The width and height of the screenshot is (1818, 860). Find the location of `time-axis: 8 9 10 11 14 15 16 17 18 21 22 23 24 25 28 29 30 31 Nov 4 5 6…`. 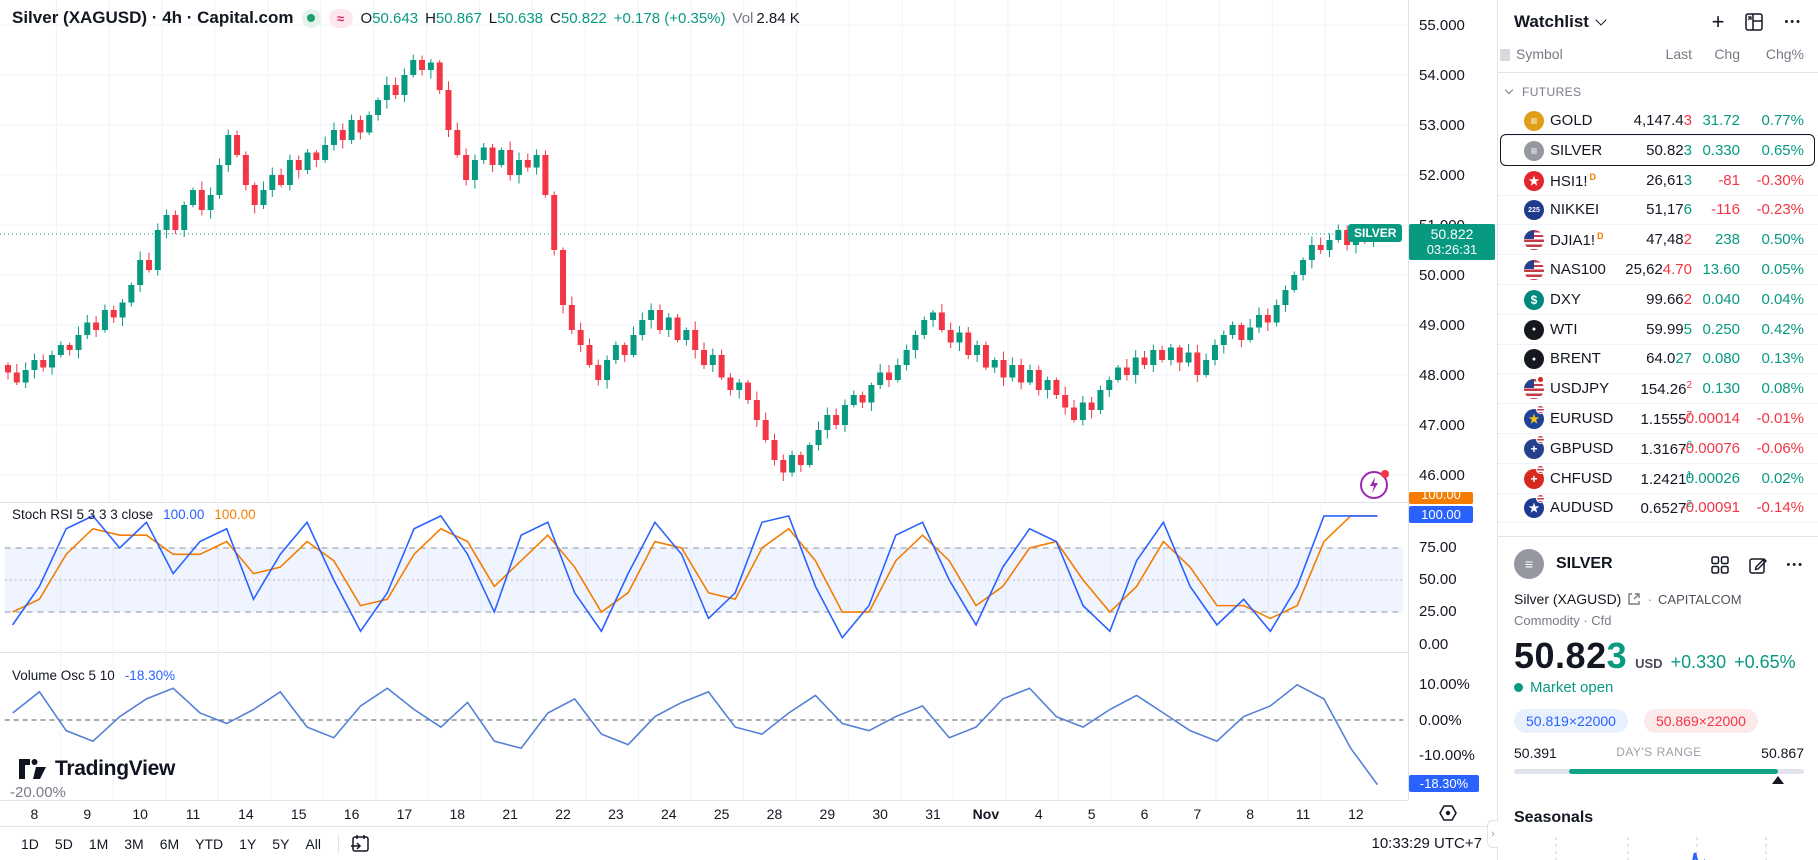

time-axis: 8 9 10 11 14 15 16 17 18 21 22 23 24 25 28 29 30 31 Nov 4 5 6… is located at coordinates (704, 813).